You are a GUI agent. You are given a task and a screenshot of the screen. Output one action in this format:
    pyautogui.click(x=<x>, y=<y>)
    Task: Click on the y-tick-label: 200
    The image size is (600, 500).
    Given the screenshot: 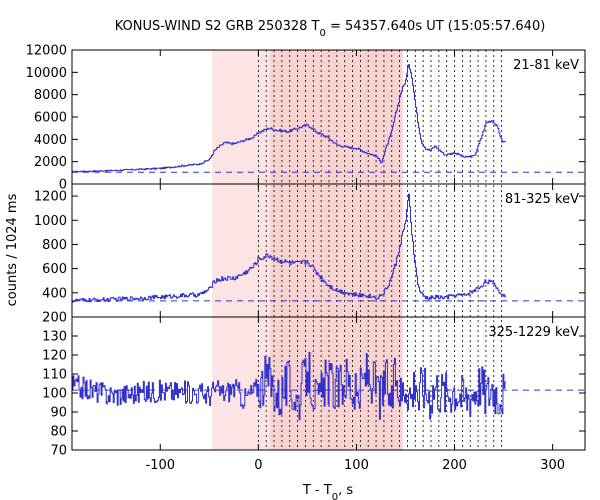 What is the action you would take?
    pyautogui.click(x=54, y=318)
    